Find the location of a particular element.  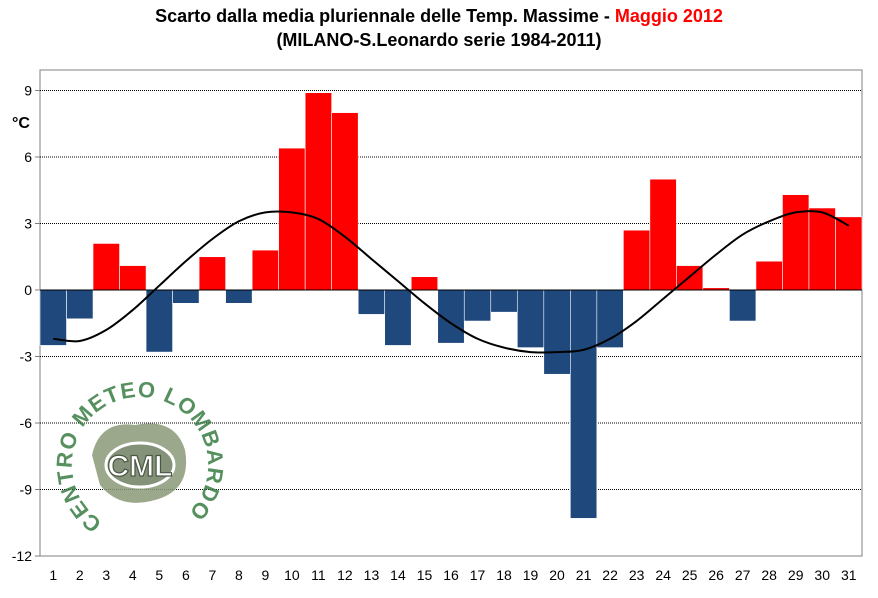

x-tick-label: 15 is located at coordinates (425, 575).